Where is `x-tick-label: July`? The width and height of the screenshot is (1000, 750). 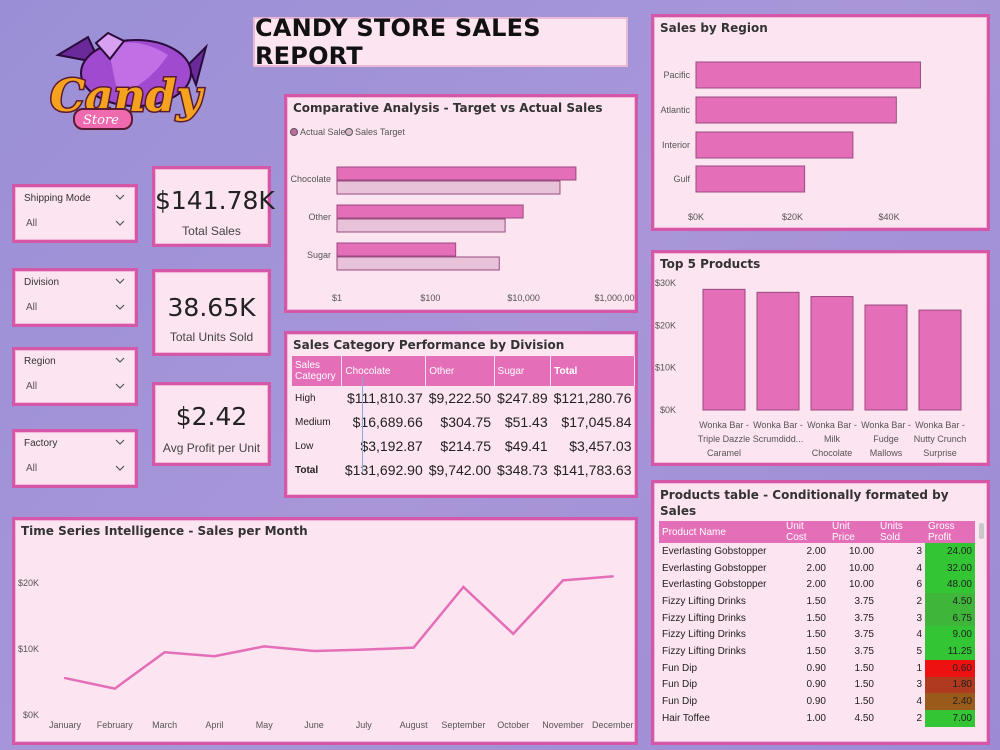 x-tick-label: July is located at coordinates (364, 725).